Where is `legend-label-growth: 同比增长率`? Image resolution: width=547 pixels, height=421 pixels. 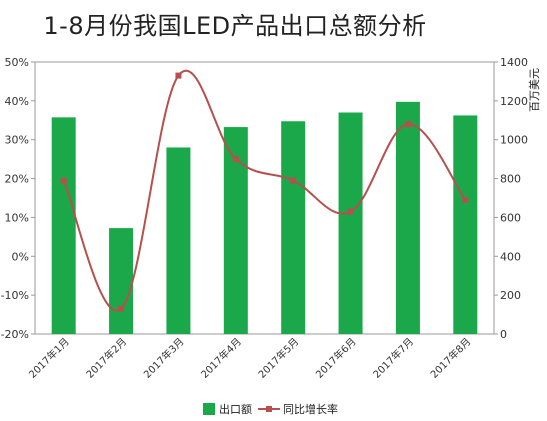
legend-label-growth: 同比增长率 is located at coordinates (310, 409).